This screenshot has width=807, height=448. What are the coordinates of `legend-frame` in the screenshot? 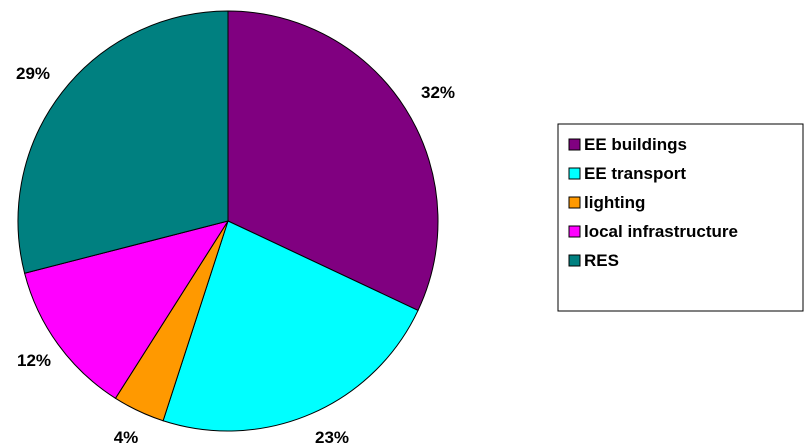 It's located at (680, 217).